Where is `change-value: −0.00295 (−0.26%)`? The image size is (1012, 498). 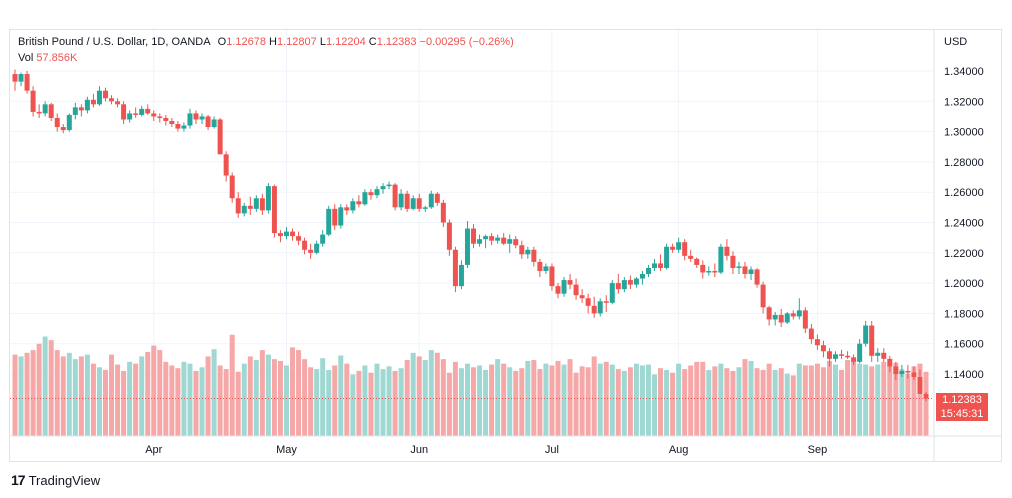 change-value: −0.00295 (−0.26%) is located at coordinates (466, 42).